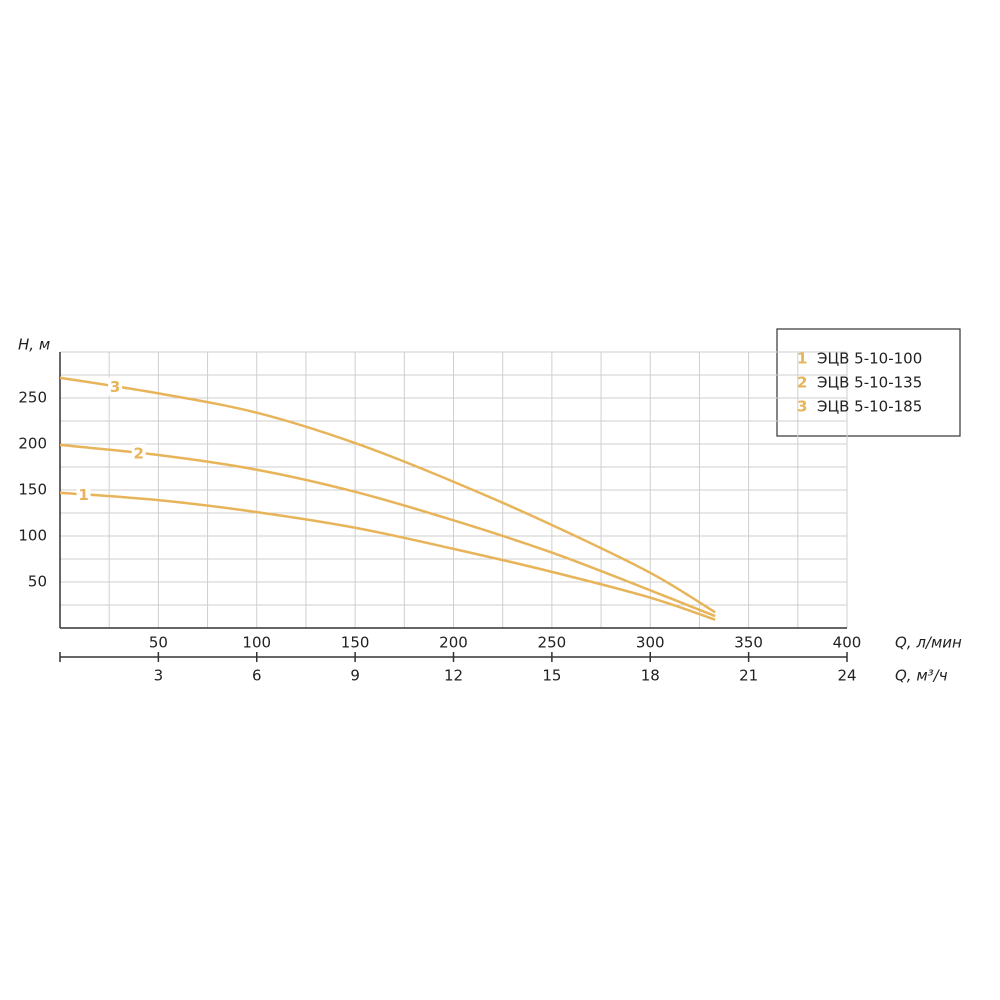 This screenshot has height=1000, width=1000. What do you see at coordinates (34, 345) in the screenshot?
I see `y-axis-label: H, м` at bounding box center [34, 345].